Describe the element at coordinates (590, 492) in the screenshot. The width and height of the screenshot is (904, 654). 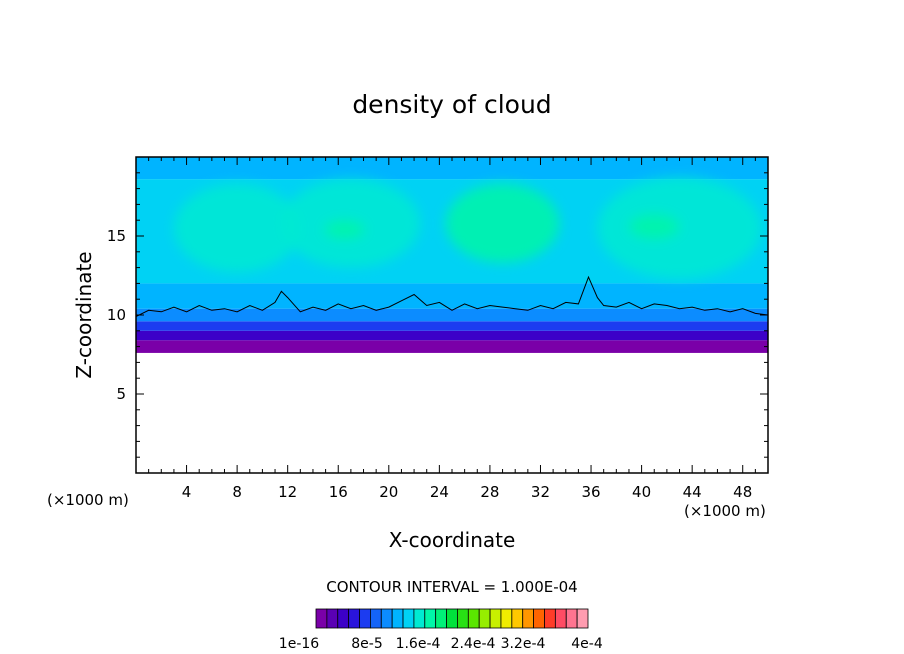
I see `x-tick-label: 36` at that location.